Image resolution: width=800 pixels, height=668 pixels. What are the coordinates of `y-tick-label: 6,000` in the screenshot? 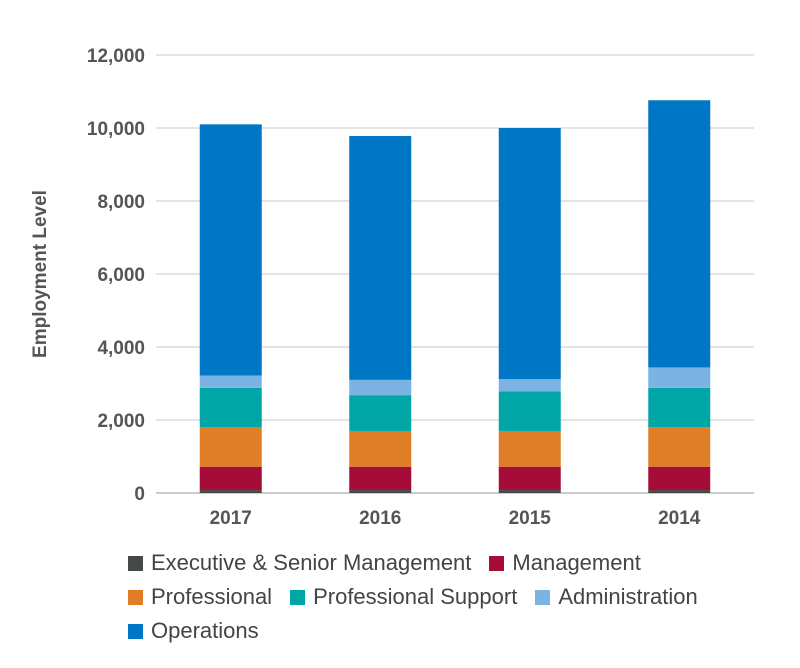 It's located at (121, 275).